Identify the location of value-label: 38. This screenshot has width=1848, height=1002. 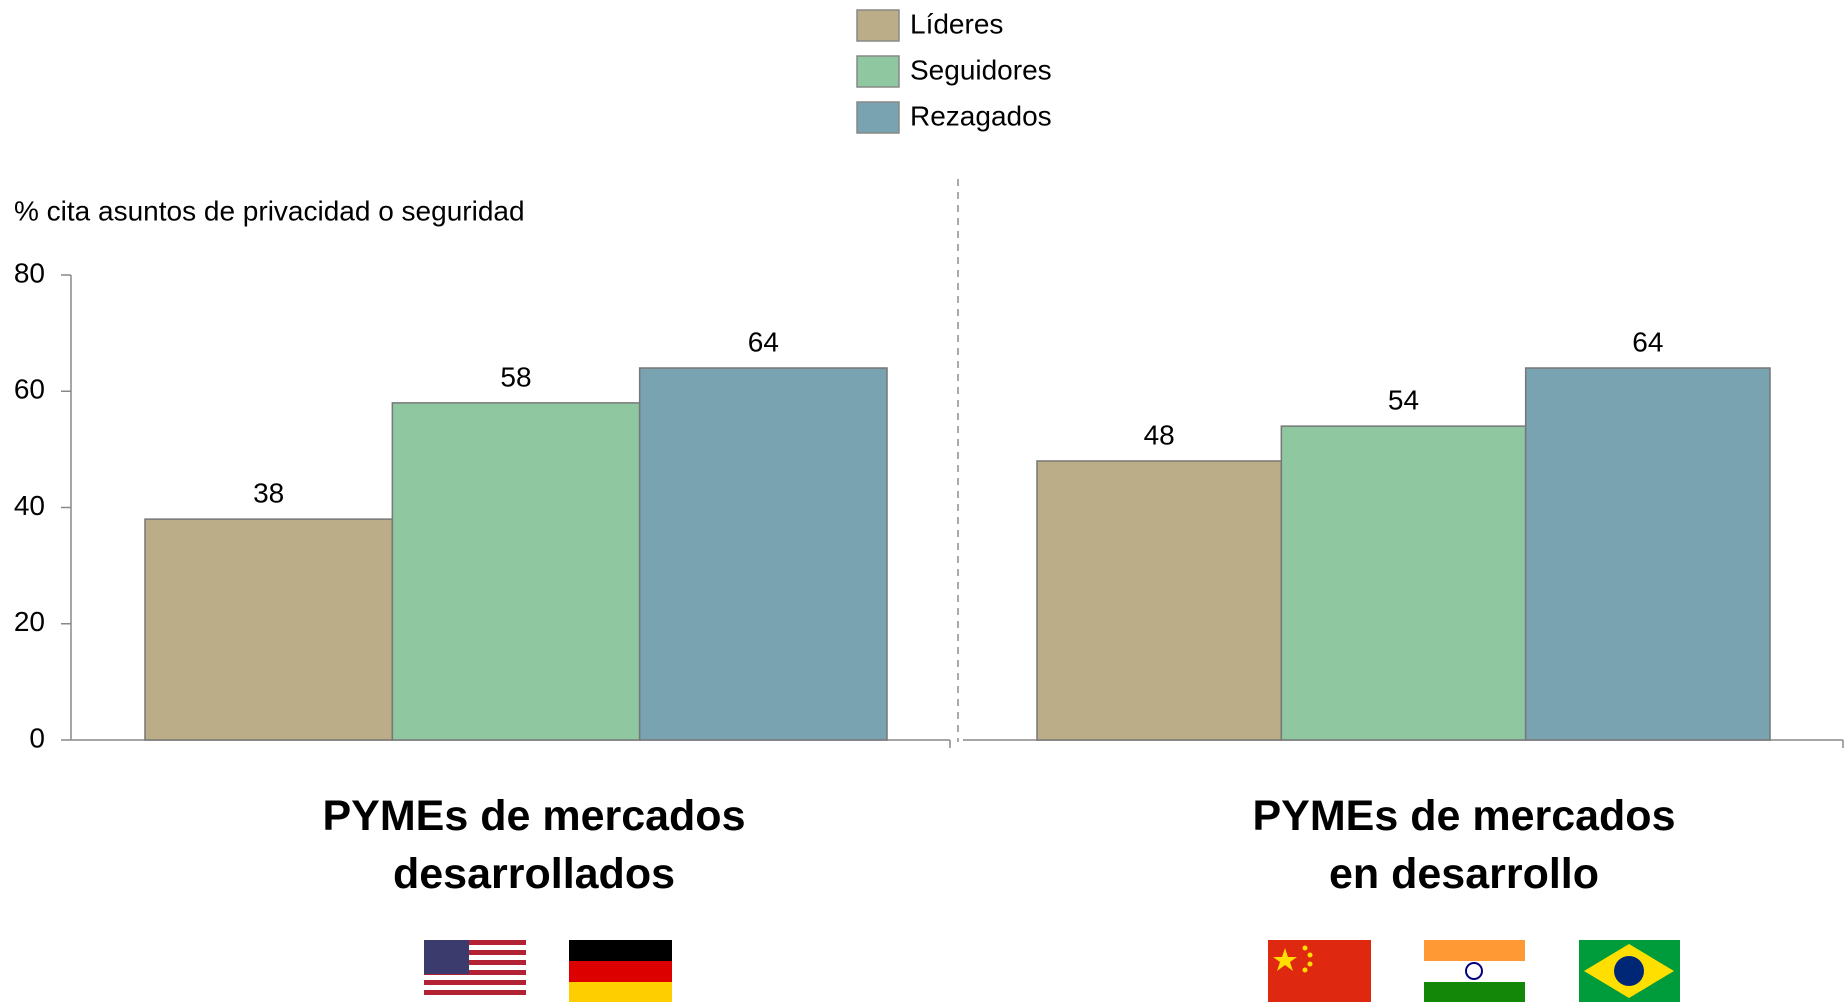
(268, 493).